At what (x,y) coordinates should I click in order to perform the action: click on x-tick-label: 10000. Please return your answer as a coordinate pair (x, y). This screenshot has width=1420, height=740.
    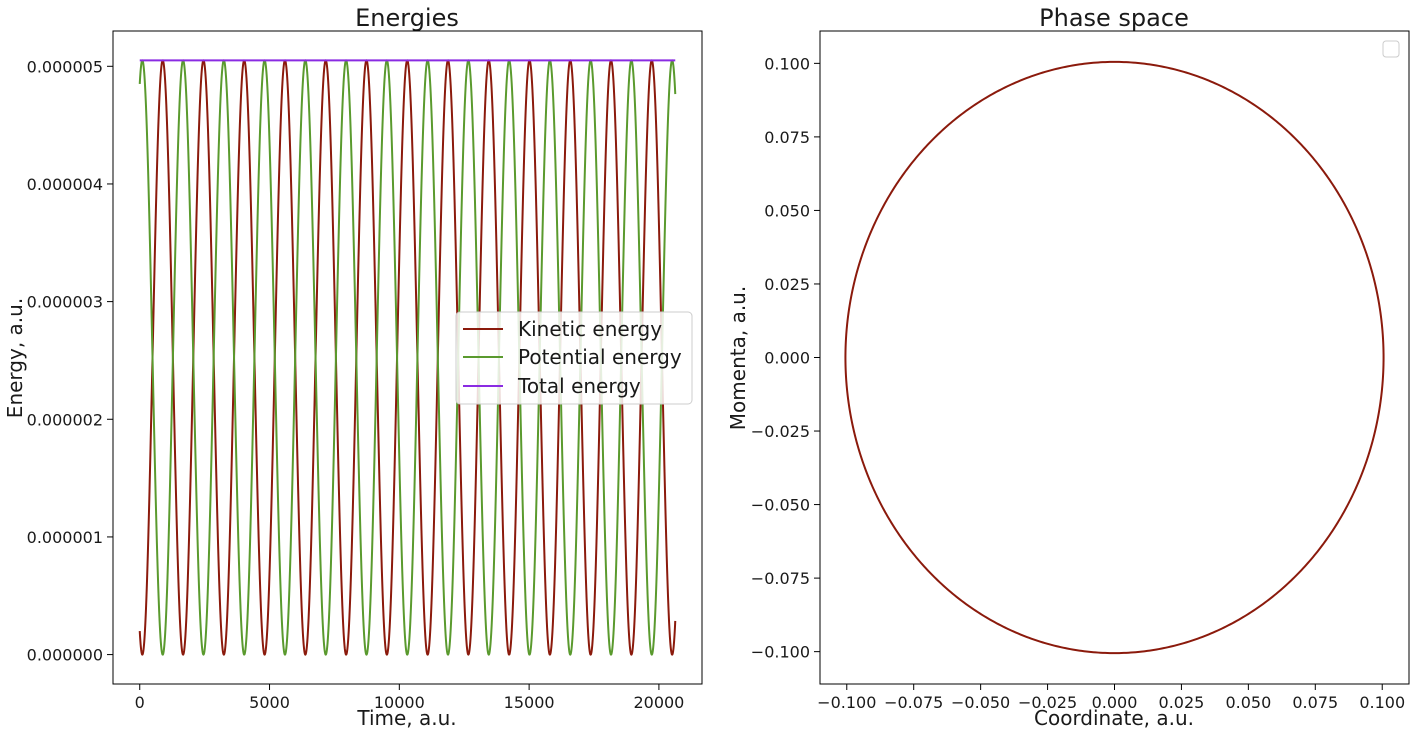
    Looking at the image, I should click on (399, 702).